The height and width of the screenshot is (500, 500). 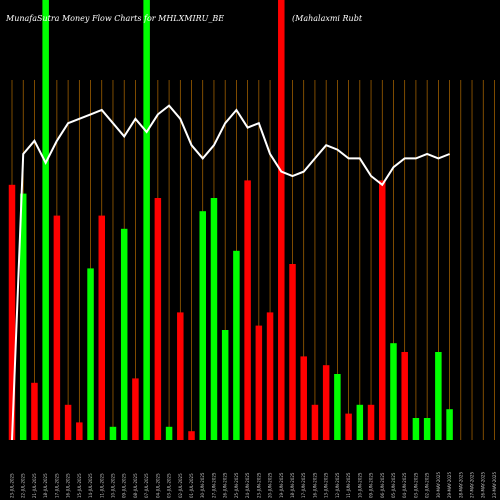 I want to click on x-tick-label: 12-JUN-2025, so click(x=337, y=485).